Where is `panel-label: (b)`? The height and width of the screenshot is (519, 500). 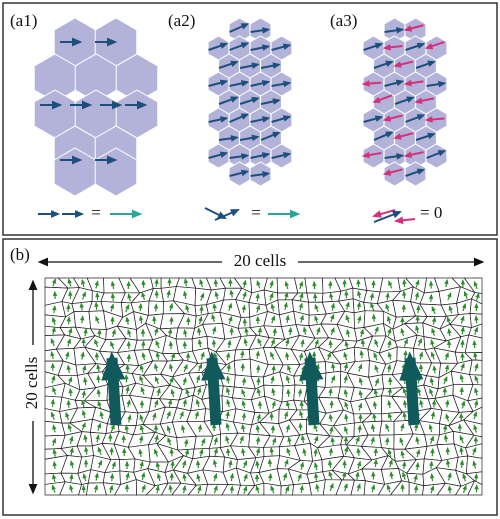 panel-label: (b) is located at coordinates (20, 254).